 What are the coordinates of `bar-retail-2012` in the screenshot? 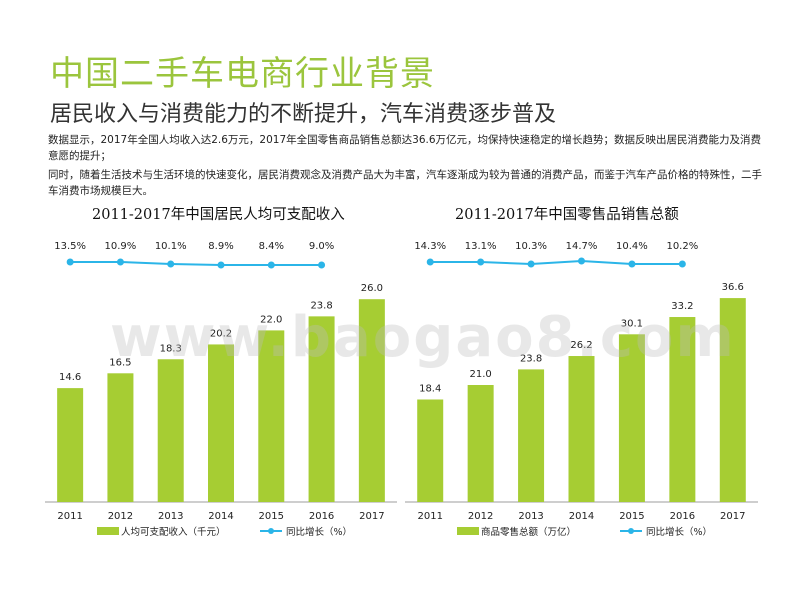 It's located at (480, 443).